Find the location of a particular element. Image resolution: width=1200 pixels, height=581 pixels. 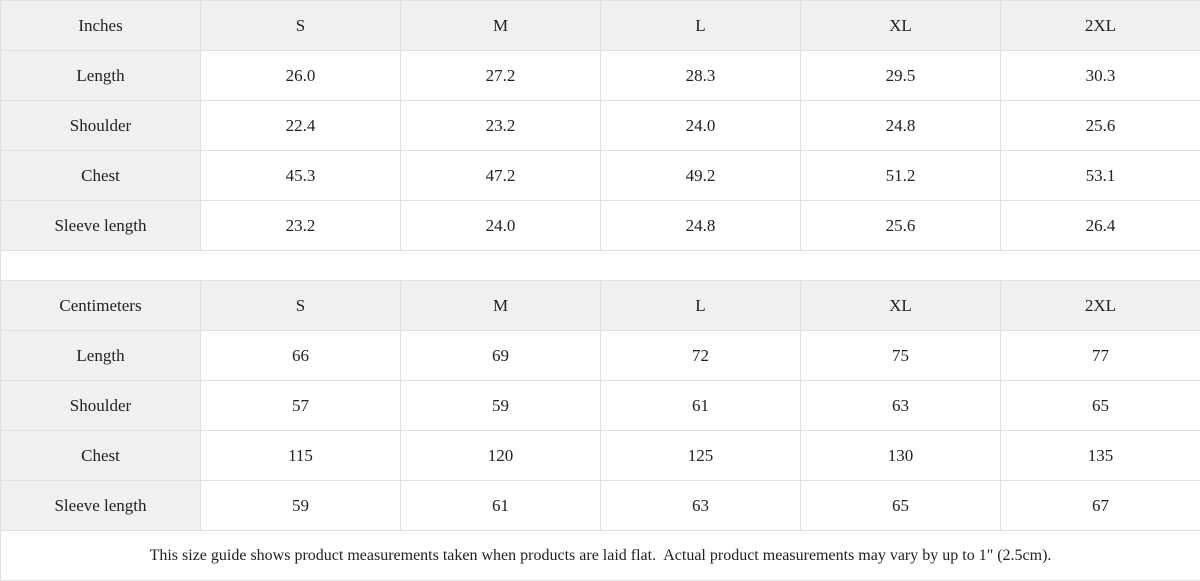

separator-cell is located at coordinates (600, 266).